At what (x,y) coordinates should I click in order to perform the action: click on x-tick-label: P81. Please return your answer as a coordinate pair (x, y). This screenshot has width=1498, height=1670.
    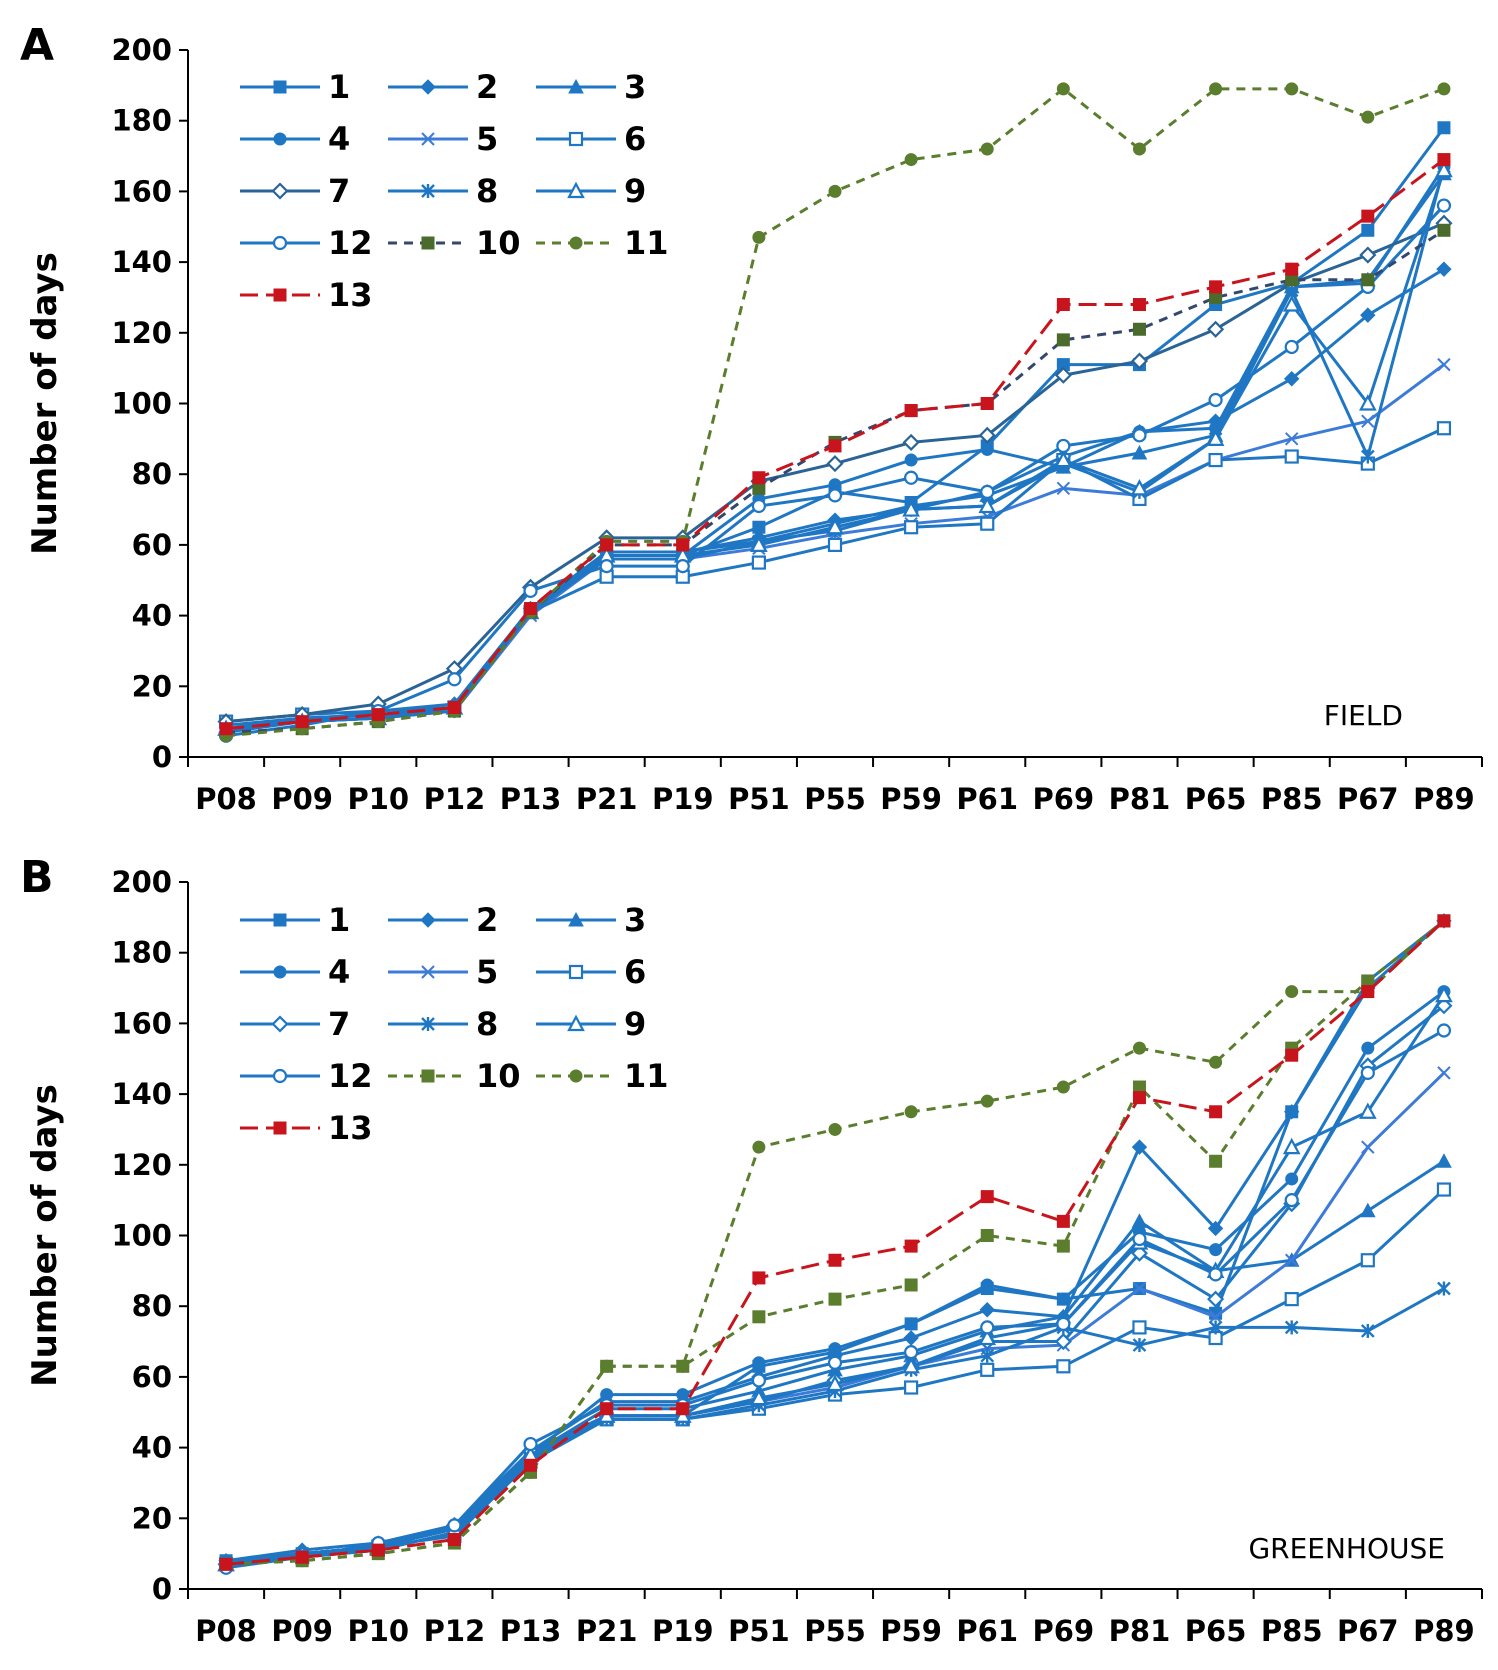
    Looking at the image, I should click on (1140, 799).